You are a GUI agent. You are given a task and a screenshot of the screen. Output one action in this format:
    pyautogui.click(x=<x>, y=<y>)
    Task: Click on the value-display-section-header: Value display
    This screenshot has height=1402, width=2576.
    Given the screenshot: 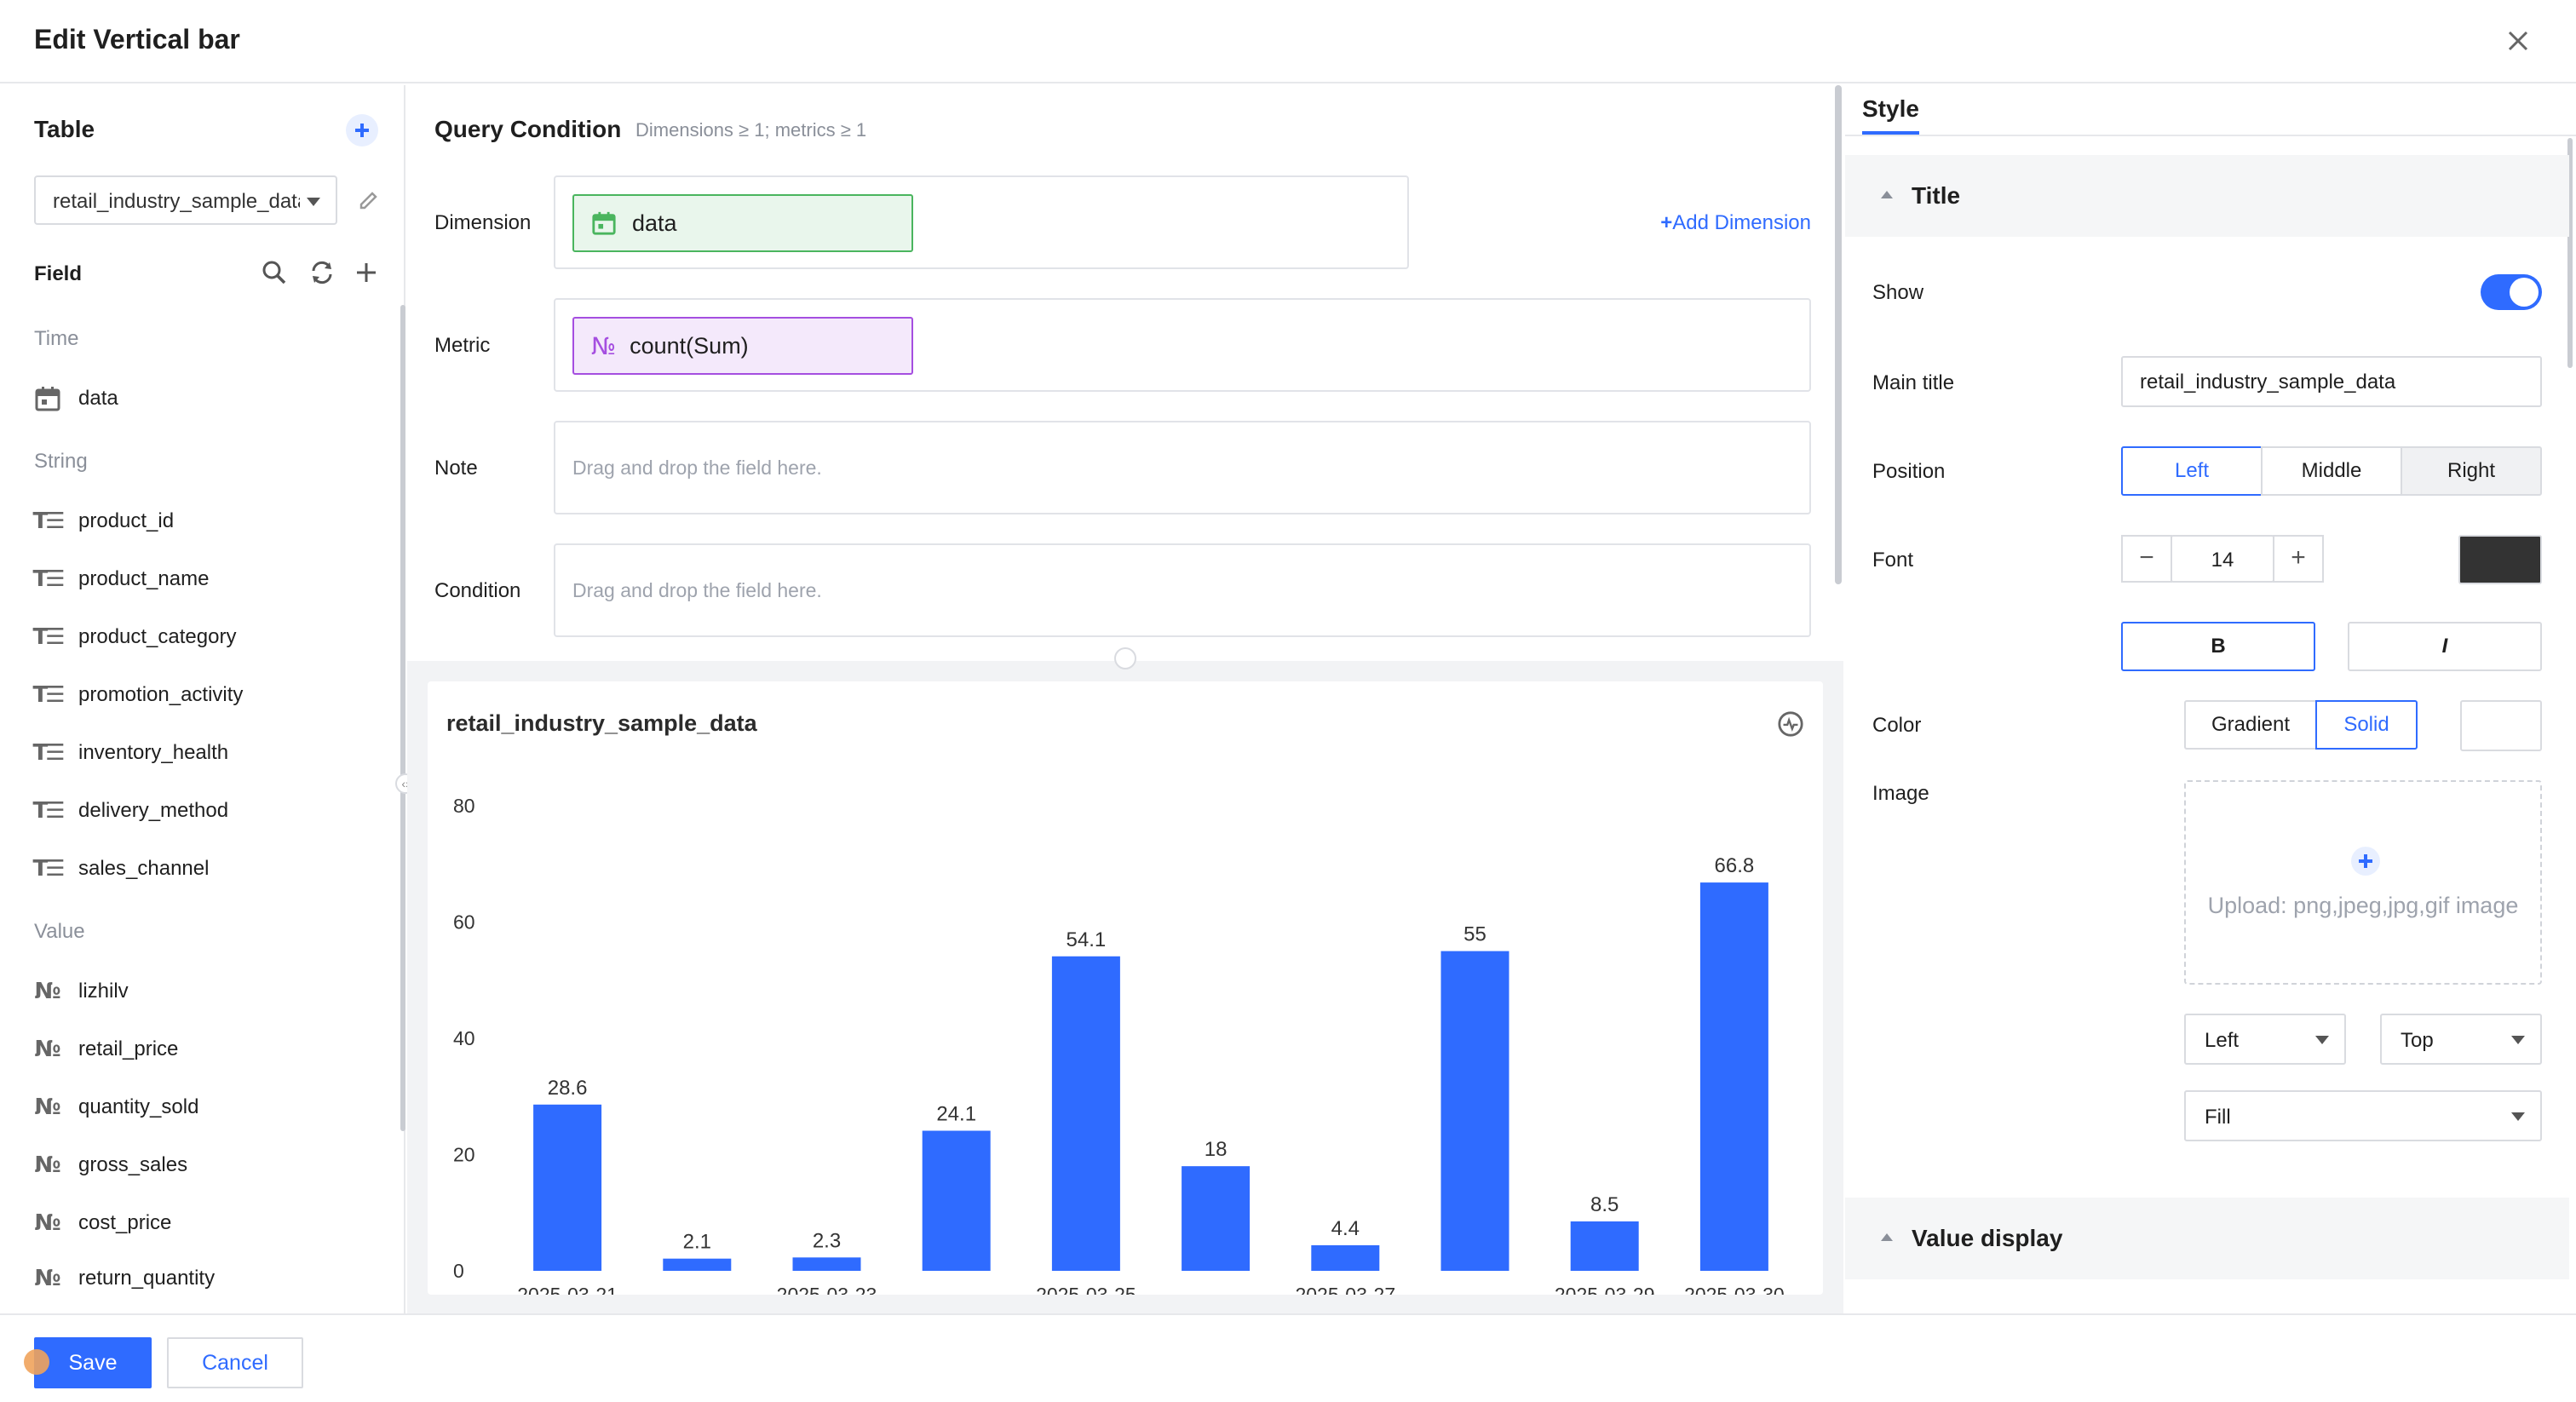 What is the action you would take?
    pyautogui.click(x=2207, y=1238)
    